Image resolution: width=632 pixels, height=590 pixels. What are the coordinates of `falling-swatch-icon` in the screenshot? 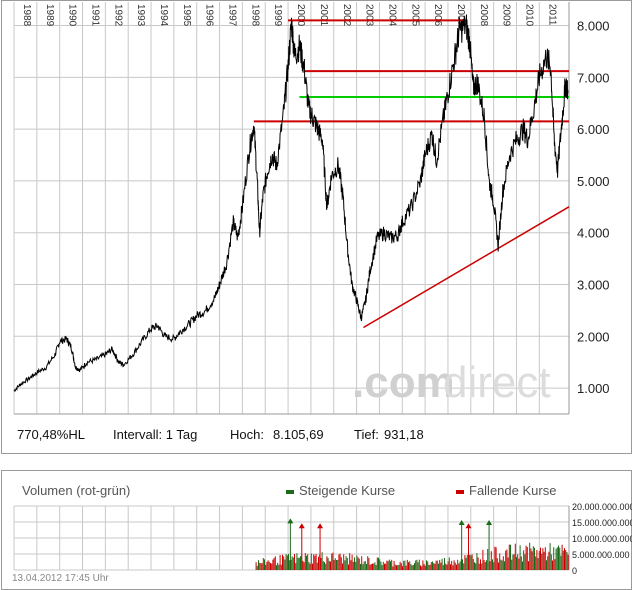 It's located at (460, 491).